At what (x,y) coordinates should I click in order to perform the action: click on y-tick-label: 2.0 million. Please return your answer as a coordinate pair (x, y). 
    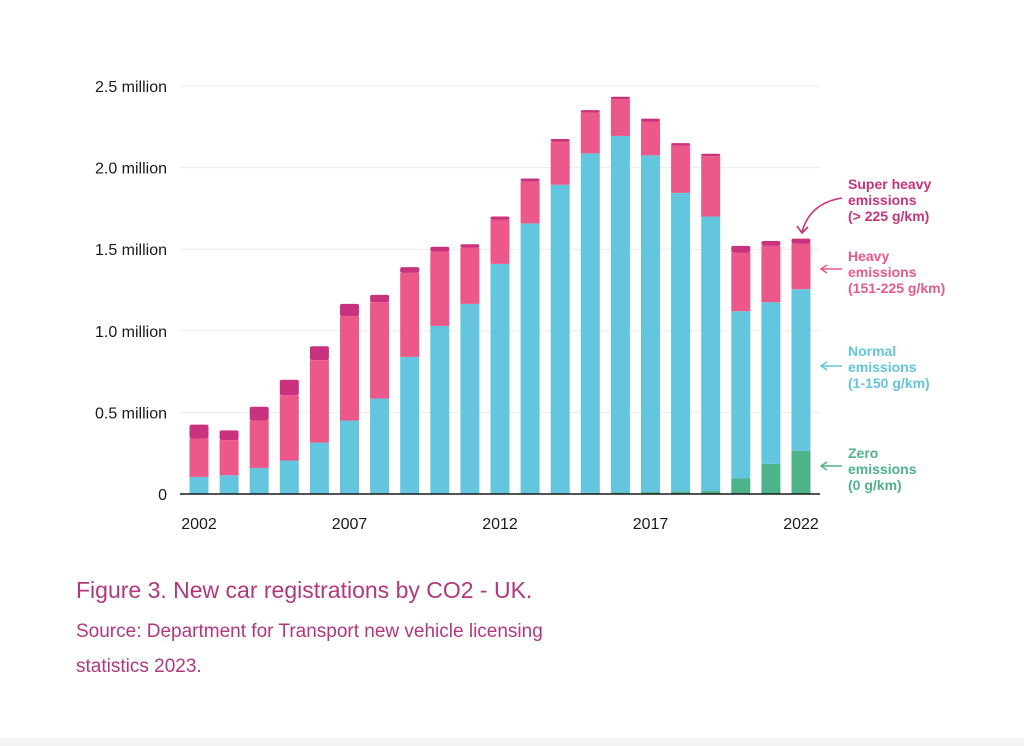
    Looking at the image, I should click on (131, 169).